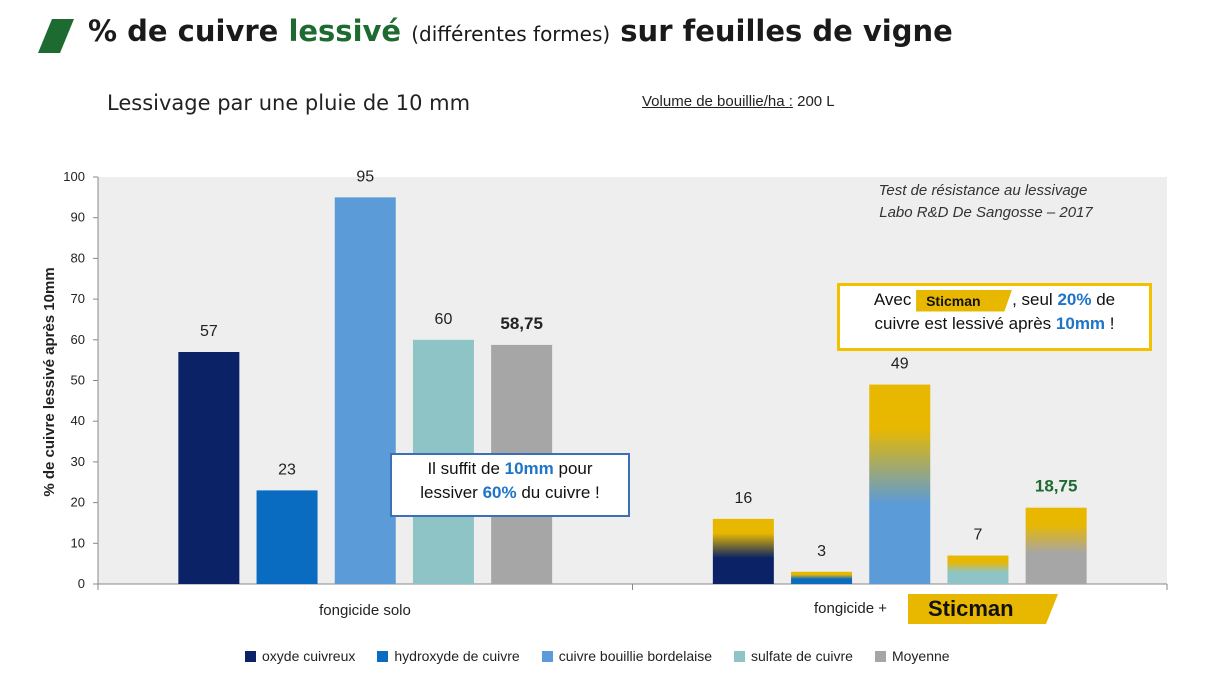 Image resolution: width=1225 pixels, height=687 pixels. I want to click on x-category-label-1: fongicide solo, so click(365, 610).